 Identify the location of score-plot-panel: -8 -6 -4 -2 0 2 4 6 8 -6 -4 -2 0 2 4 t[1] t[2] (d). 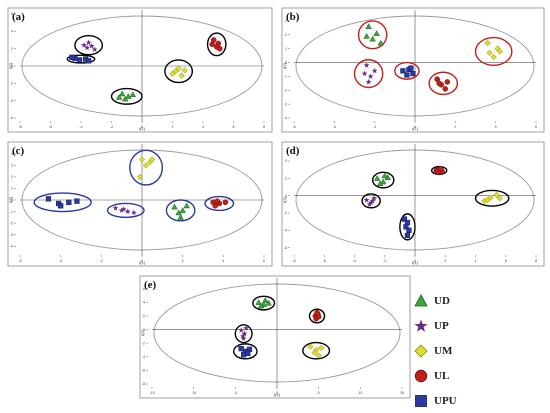
(413, 204).